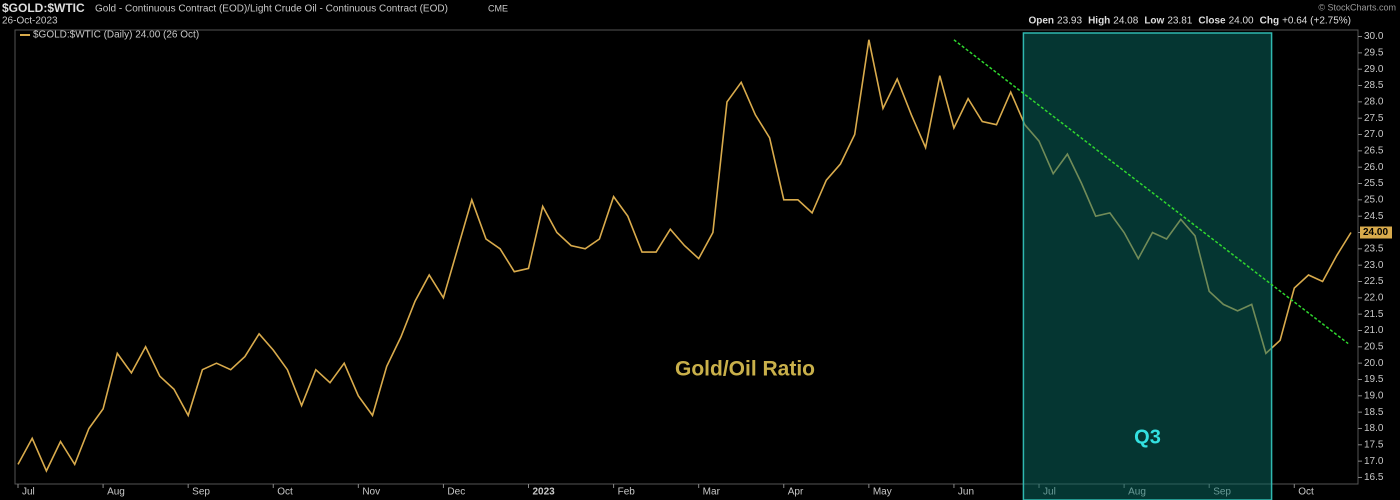  I want to click on y-tick-label: 29.0, so click(1374, 69).